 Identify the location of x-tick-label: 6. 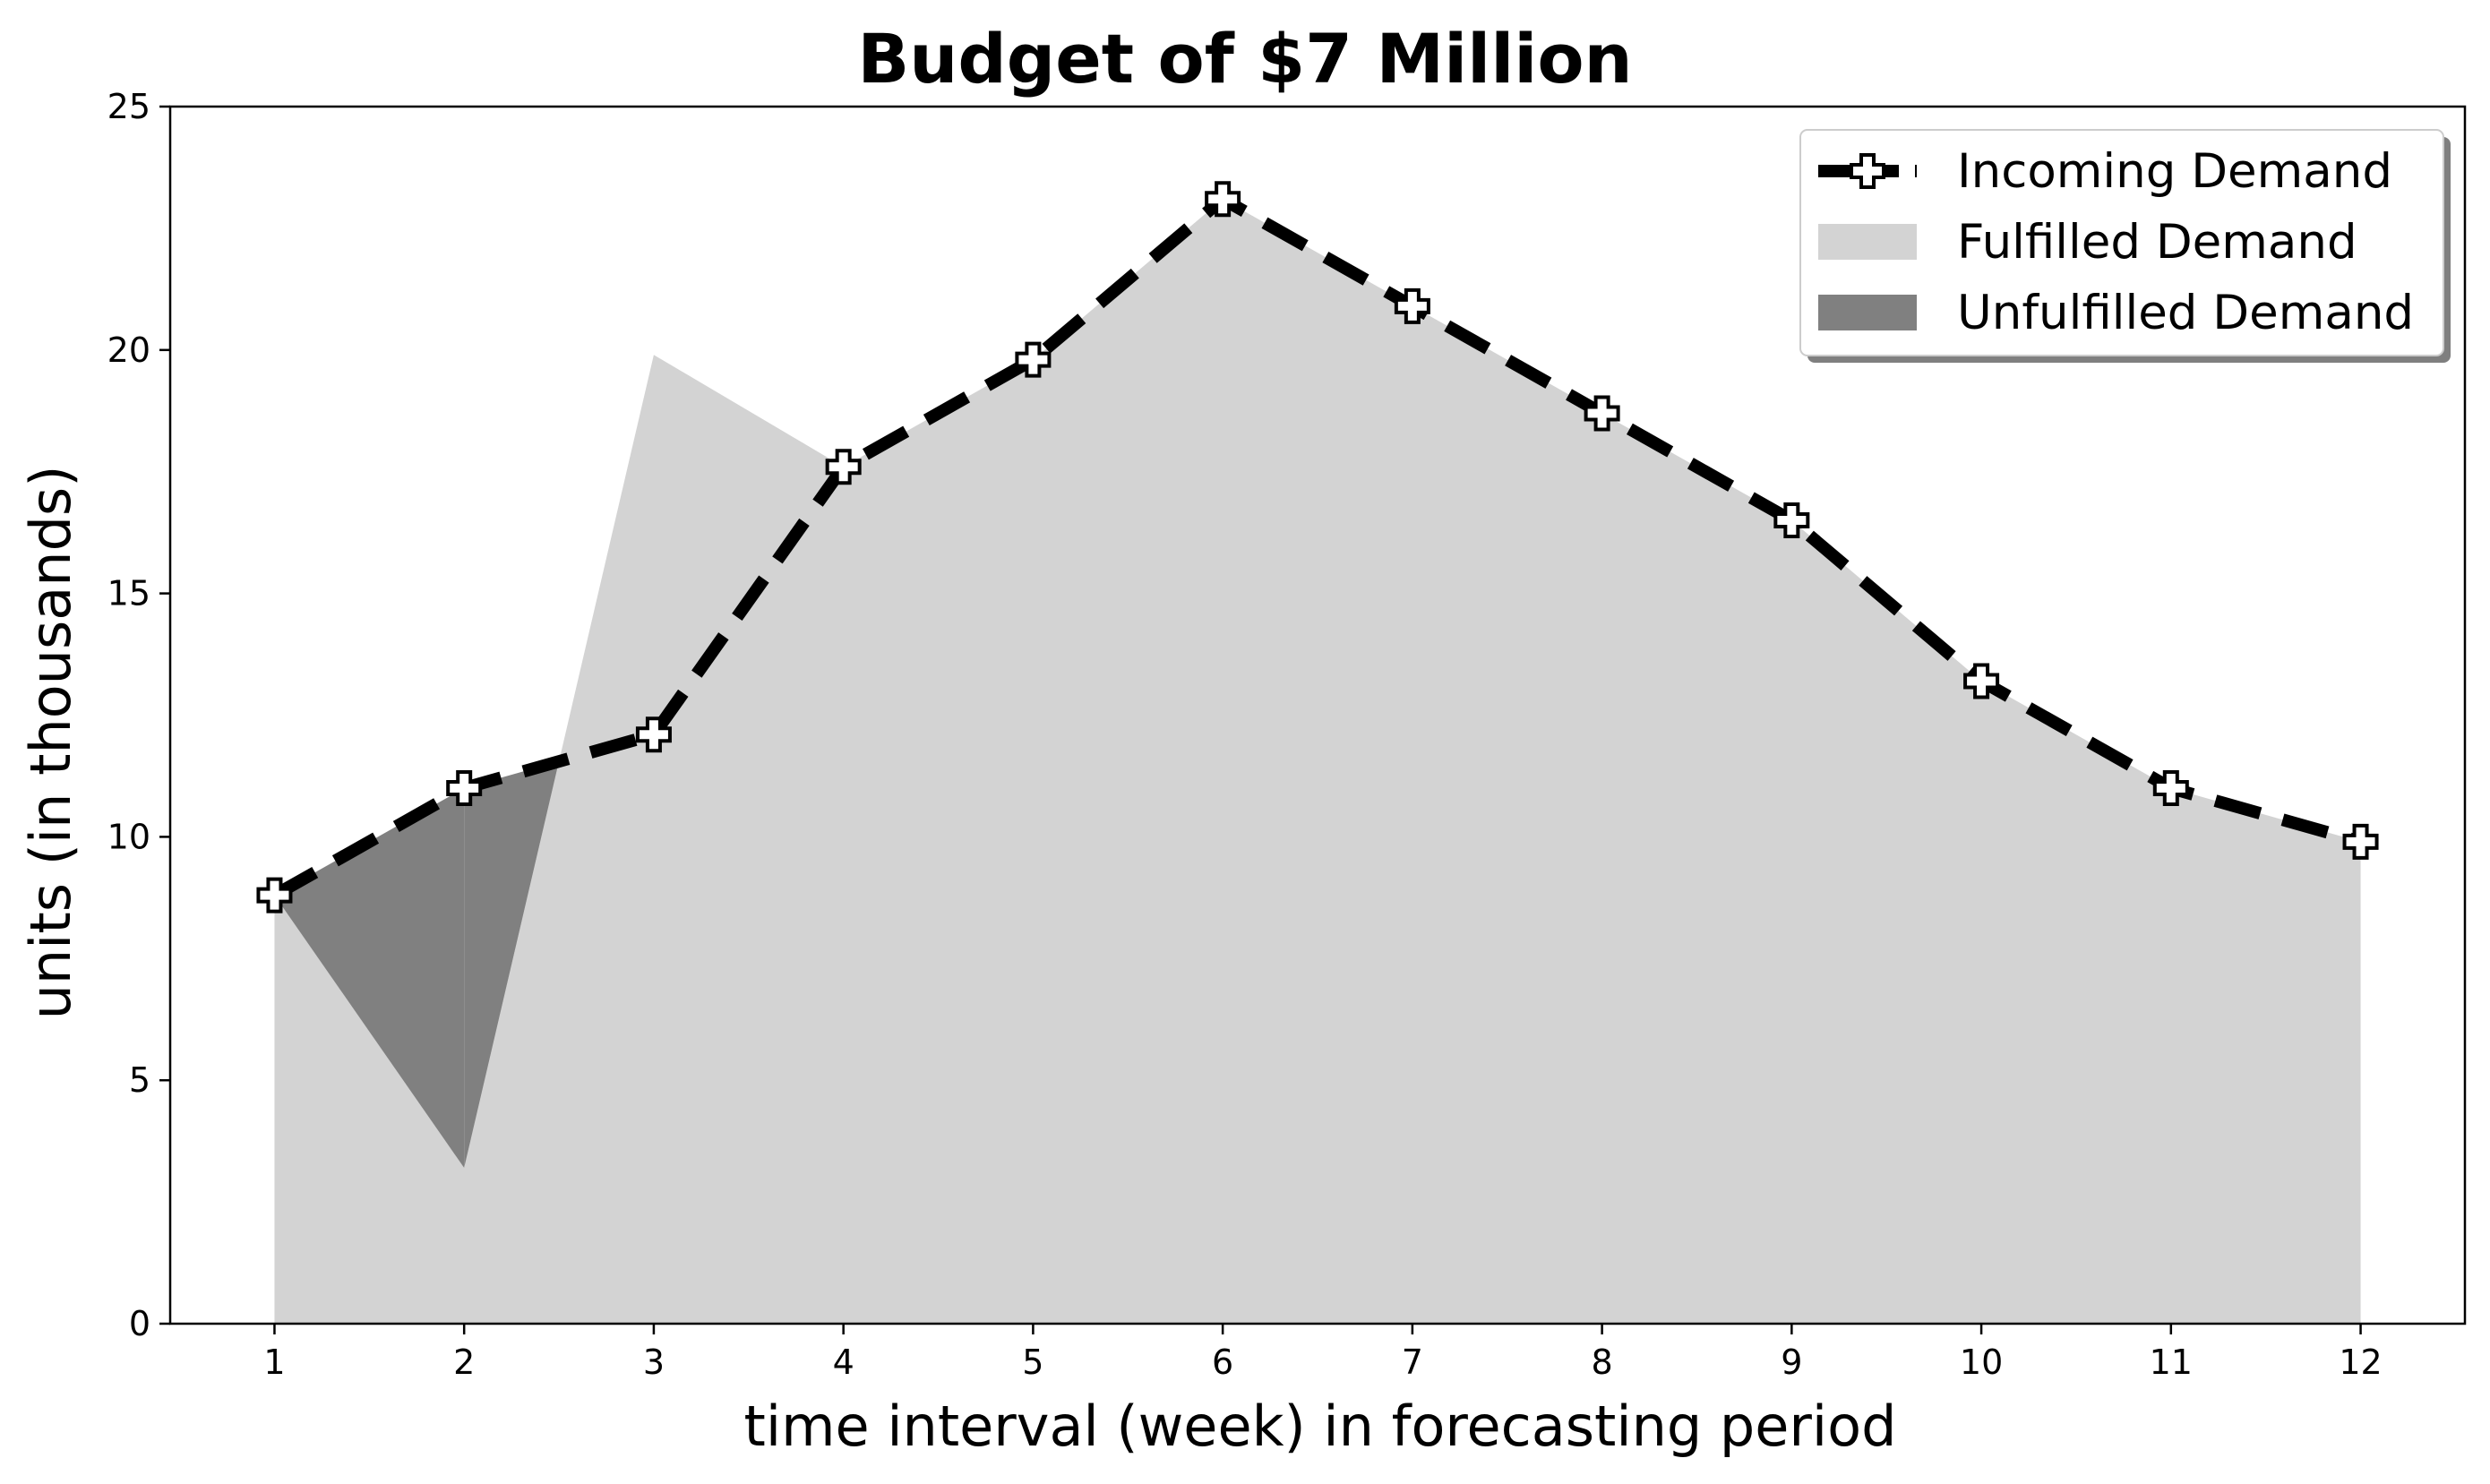
(1222, 1362).